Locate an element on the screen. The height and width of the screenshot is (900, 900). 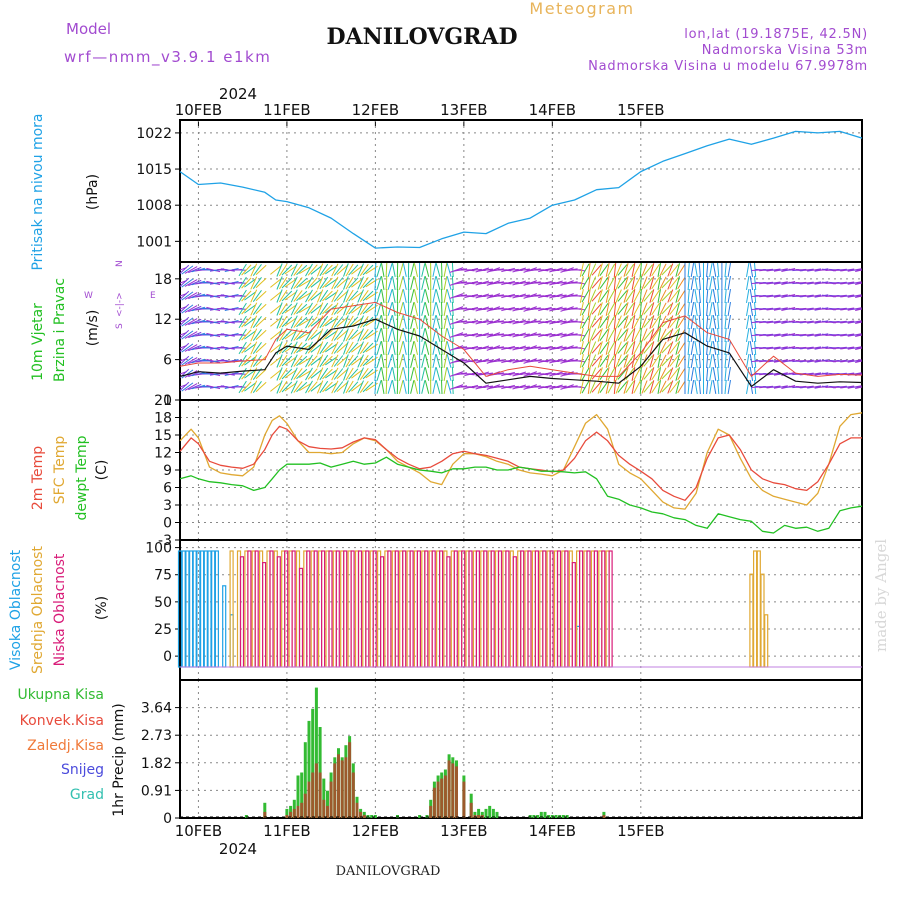
y-tick-label: 9 is located at coordinates (167, 471).